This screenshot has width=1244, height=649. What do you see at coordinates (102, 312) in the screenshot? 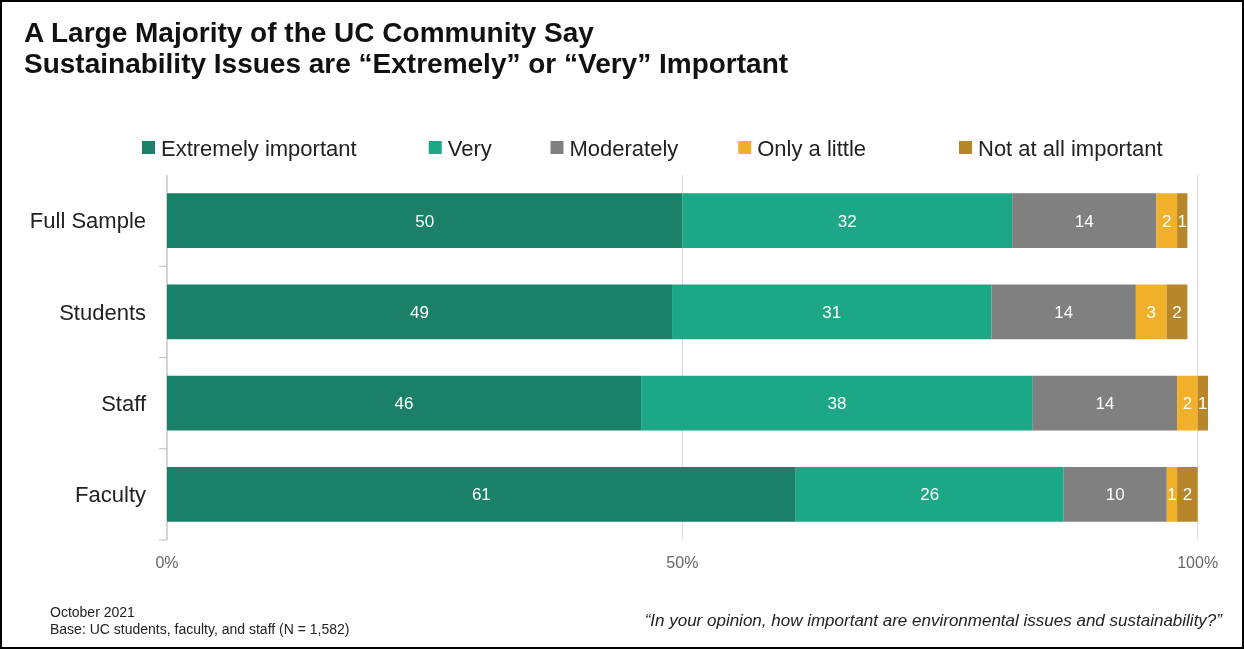
I see `y-tick-label: Students` at bounding box center [102, 312].